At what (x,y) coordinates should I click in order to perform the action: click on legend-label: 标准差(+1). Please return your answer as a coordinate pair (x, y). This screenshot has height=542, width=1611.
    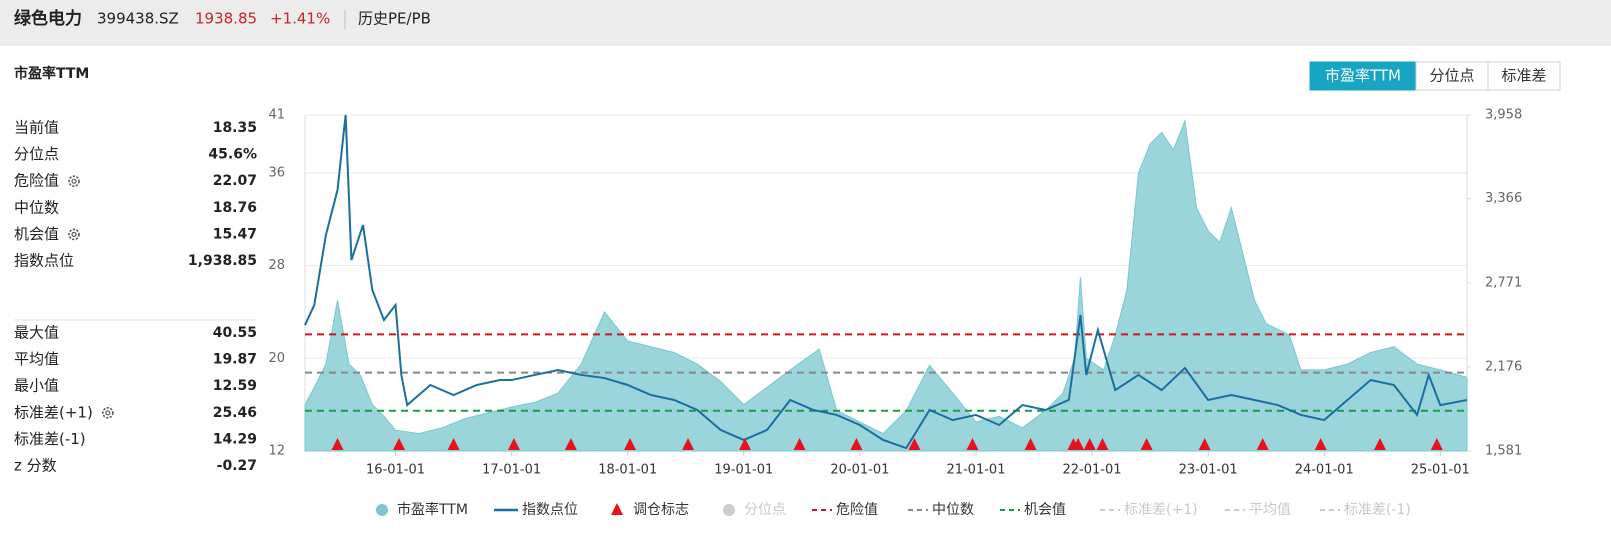
    Looking at the image, I should click on (1161, 510).